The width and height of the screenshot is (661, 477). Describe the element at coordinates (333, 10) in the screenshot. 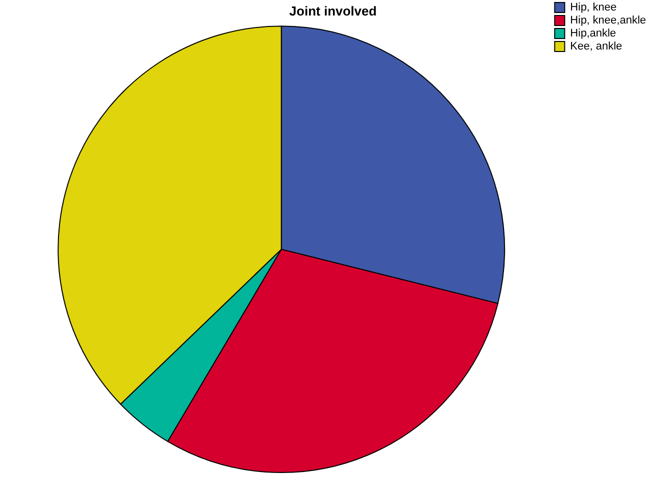

I see `chart-title: Joint involved` at that location.